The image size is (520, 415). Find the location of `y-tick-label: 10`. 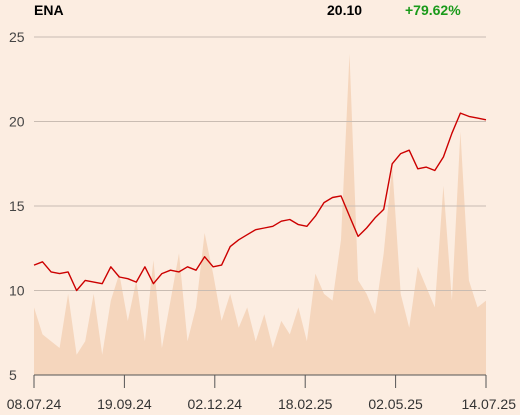

y-tick-label: 10 is located at coordinates (17, 291).